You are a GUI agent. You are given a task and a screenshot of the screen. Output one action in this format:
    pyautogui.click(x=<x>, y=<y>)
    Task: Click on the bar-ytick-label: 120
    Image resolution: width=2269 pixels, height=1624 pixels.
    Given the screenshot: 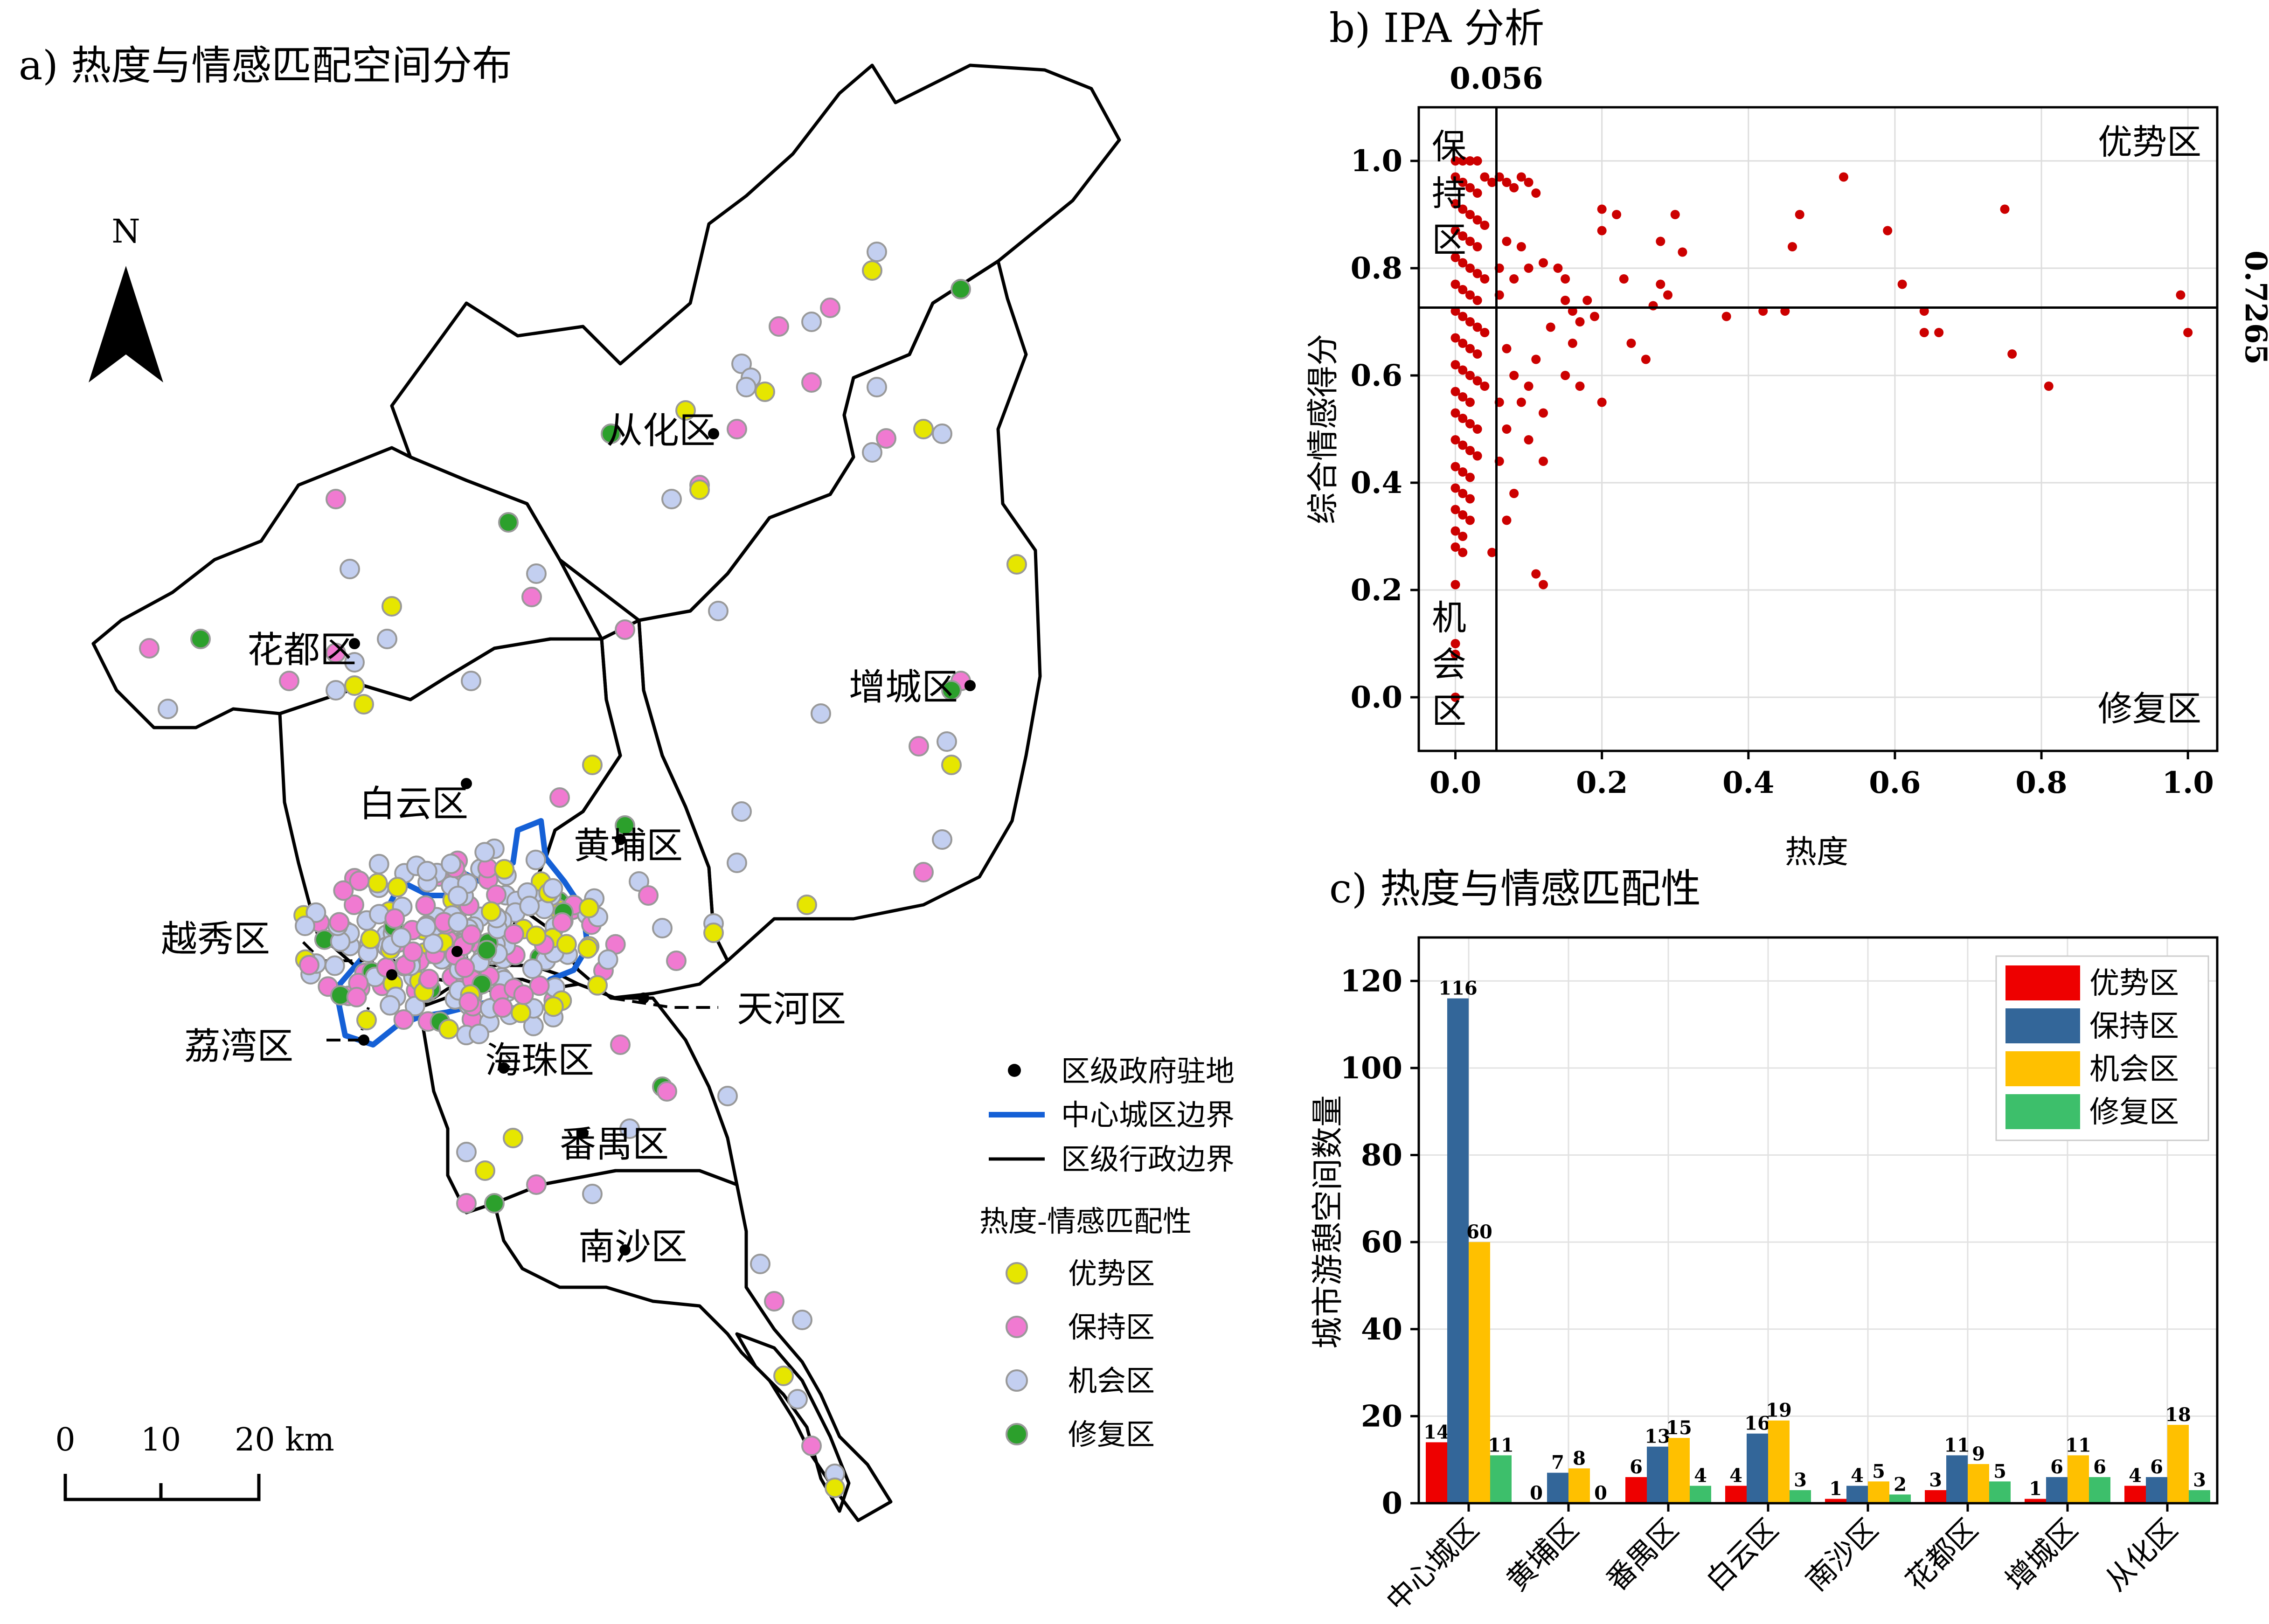 What is the action you would take?
    pyautogui.click(x=1371, y=982)
    